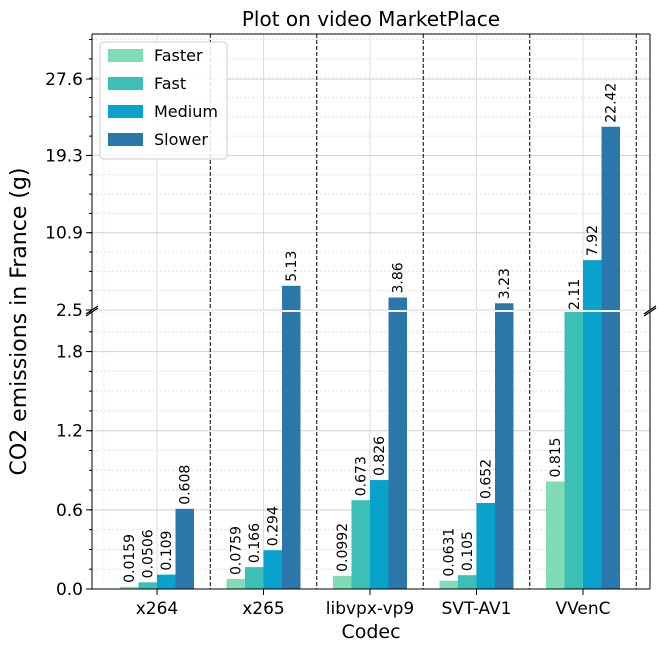  Describe the element at coordinates (593, 240) in the screenshot. I see `data-label: 7.92` at that location.